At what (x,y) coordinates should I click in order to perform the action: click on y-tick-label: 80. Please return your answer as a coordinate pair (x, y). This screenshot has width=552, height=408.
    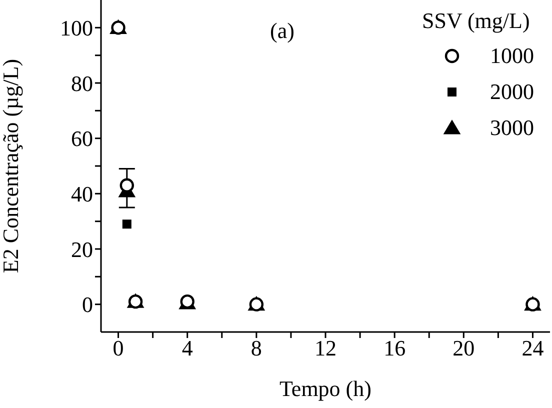
    Looking at the image, I should click on (82, 83).